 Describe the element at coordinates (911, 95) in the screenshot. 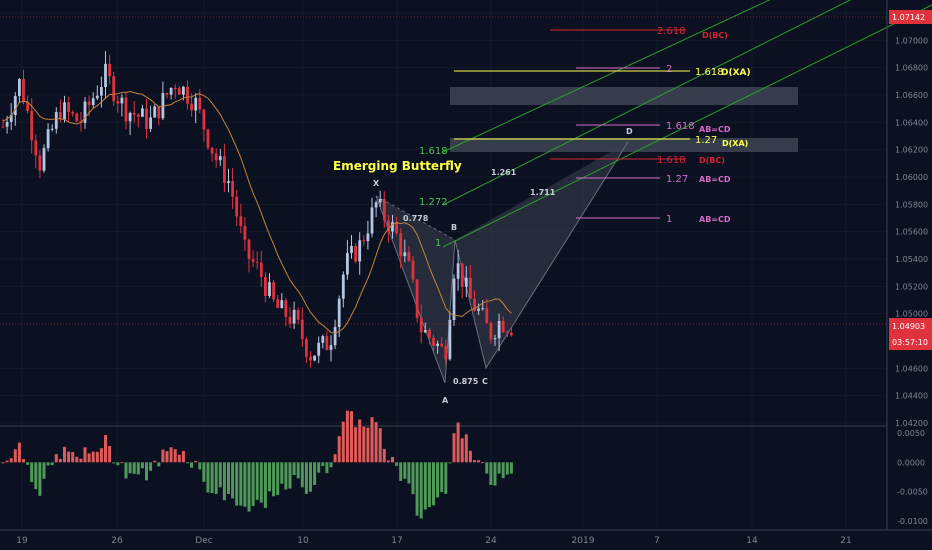

I see `price-axis-label: 1.06600` at that location.